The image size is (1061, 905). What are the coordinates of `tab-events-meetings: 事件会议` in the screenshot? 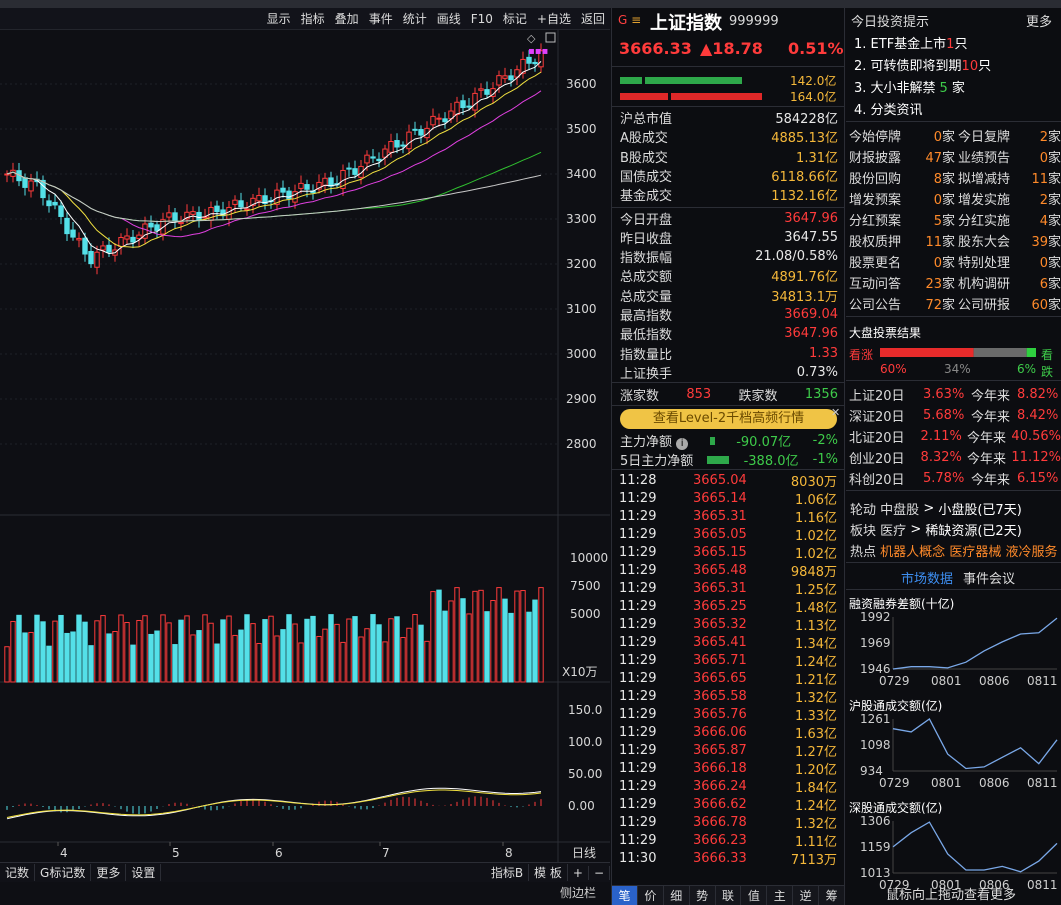 It's located at (989, 579).